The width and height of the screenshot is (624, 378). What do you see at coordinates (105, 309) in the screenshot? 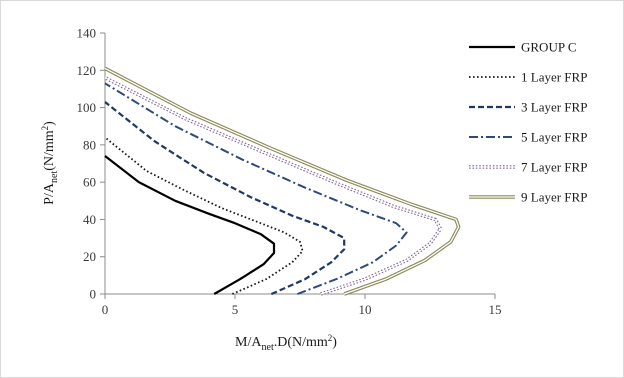
I see `x-tick-label: 0` at bounding box center [105, 309].